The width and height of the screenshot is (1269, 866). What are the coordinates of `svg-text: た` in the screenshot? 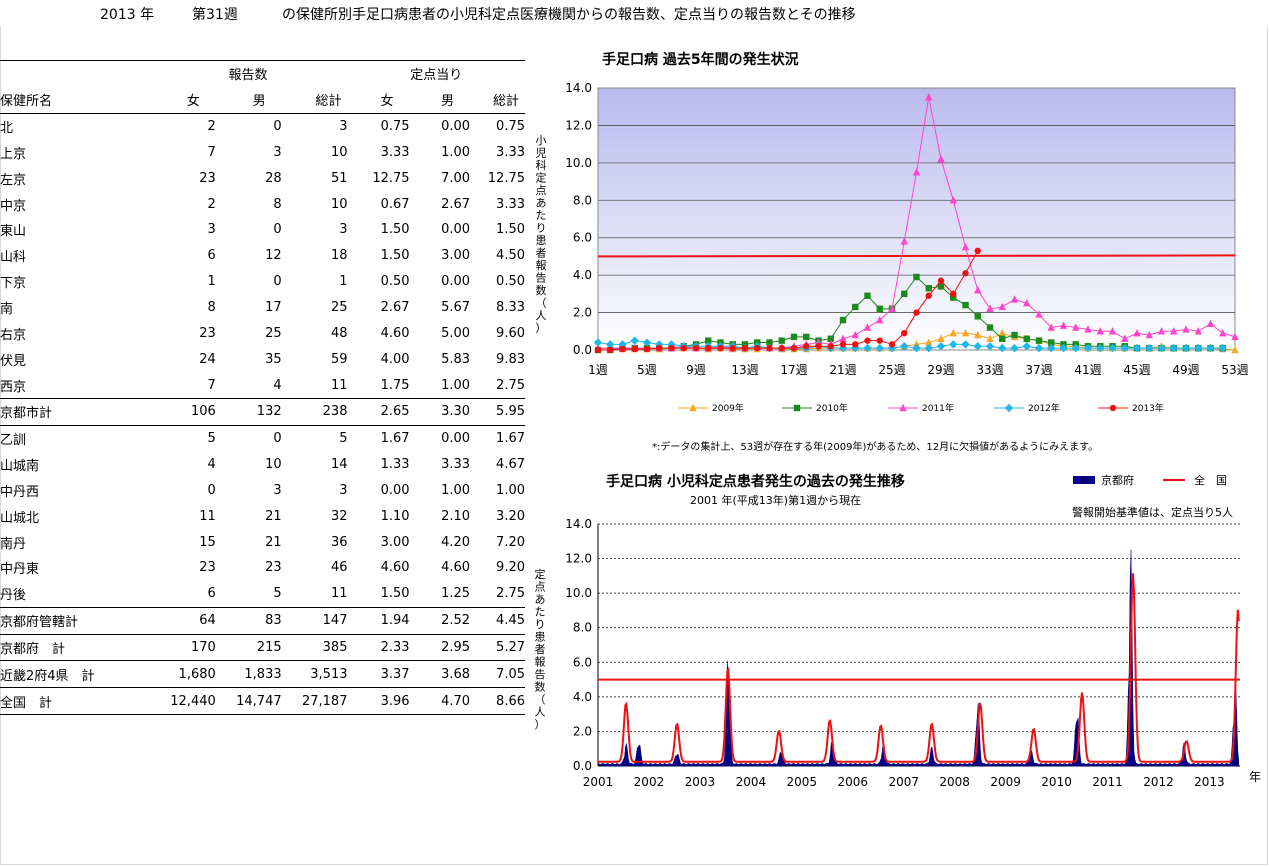 It's located at (541, 215).